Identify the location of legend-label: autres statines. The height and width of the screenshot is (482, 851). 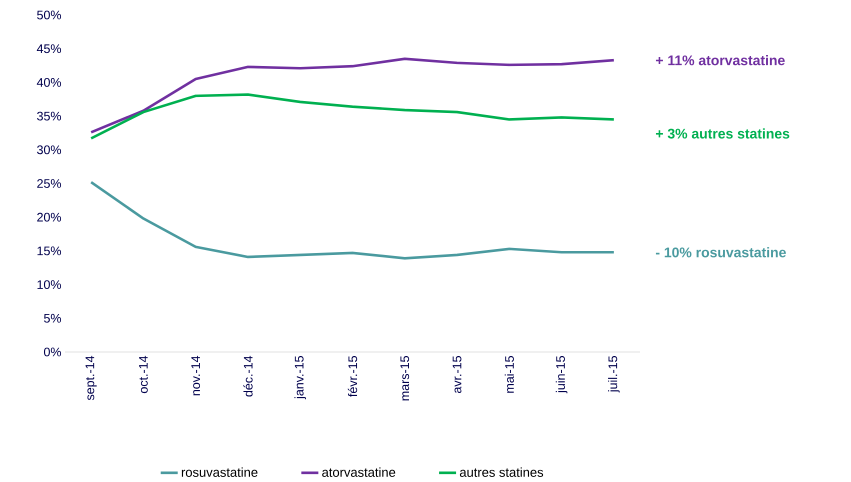
(502, 472).